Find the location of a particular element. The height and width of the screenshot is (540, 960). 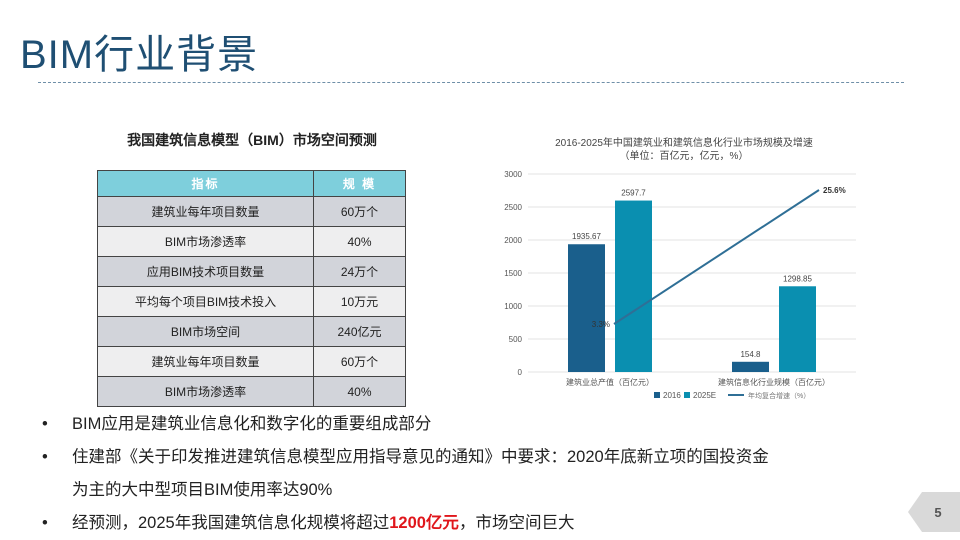

legend-label: 2016 is located at coordinates (672, 395).